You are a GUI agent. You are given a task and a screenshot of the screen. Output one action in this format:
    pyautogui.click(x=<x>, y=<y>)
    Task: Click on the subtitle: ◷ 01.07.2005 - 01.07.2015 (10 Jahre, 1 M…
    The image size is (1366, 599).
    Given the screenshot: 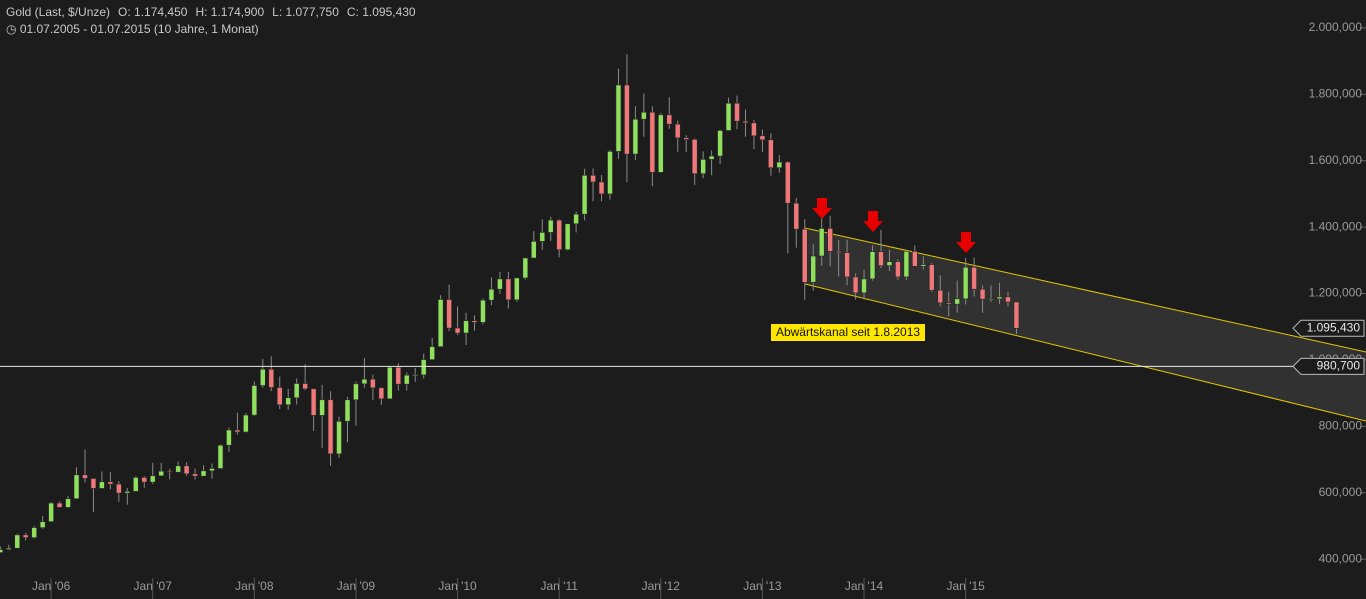 What is the action you would take?
    pyautogui.click(x=132, y=29)
    